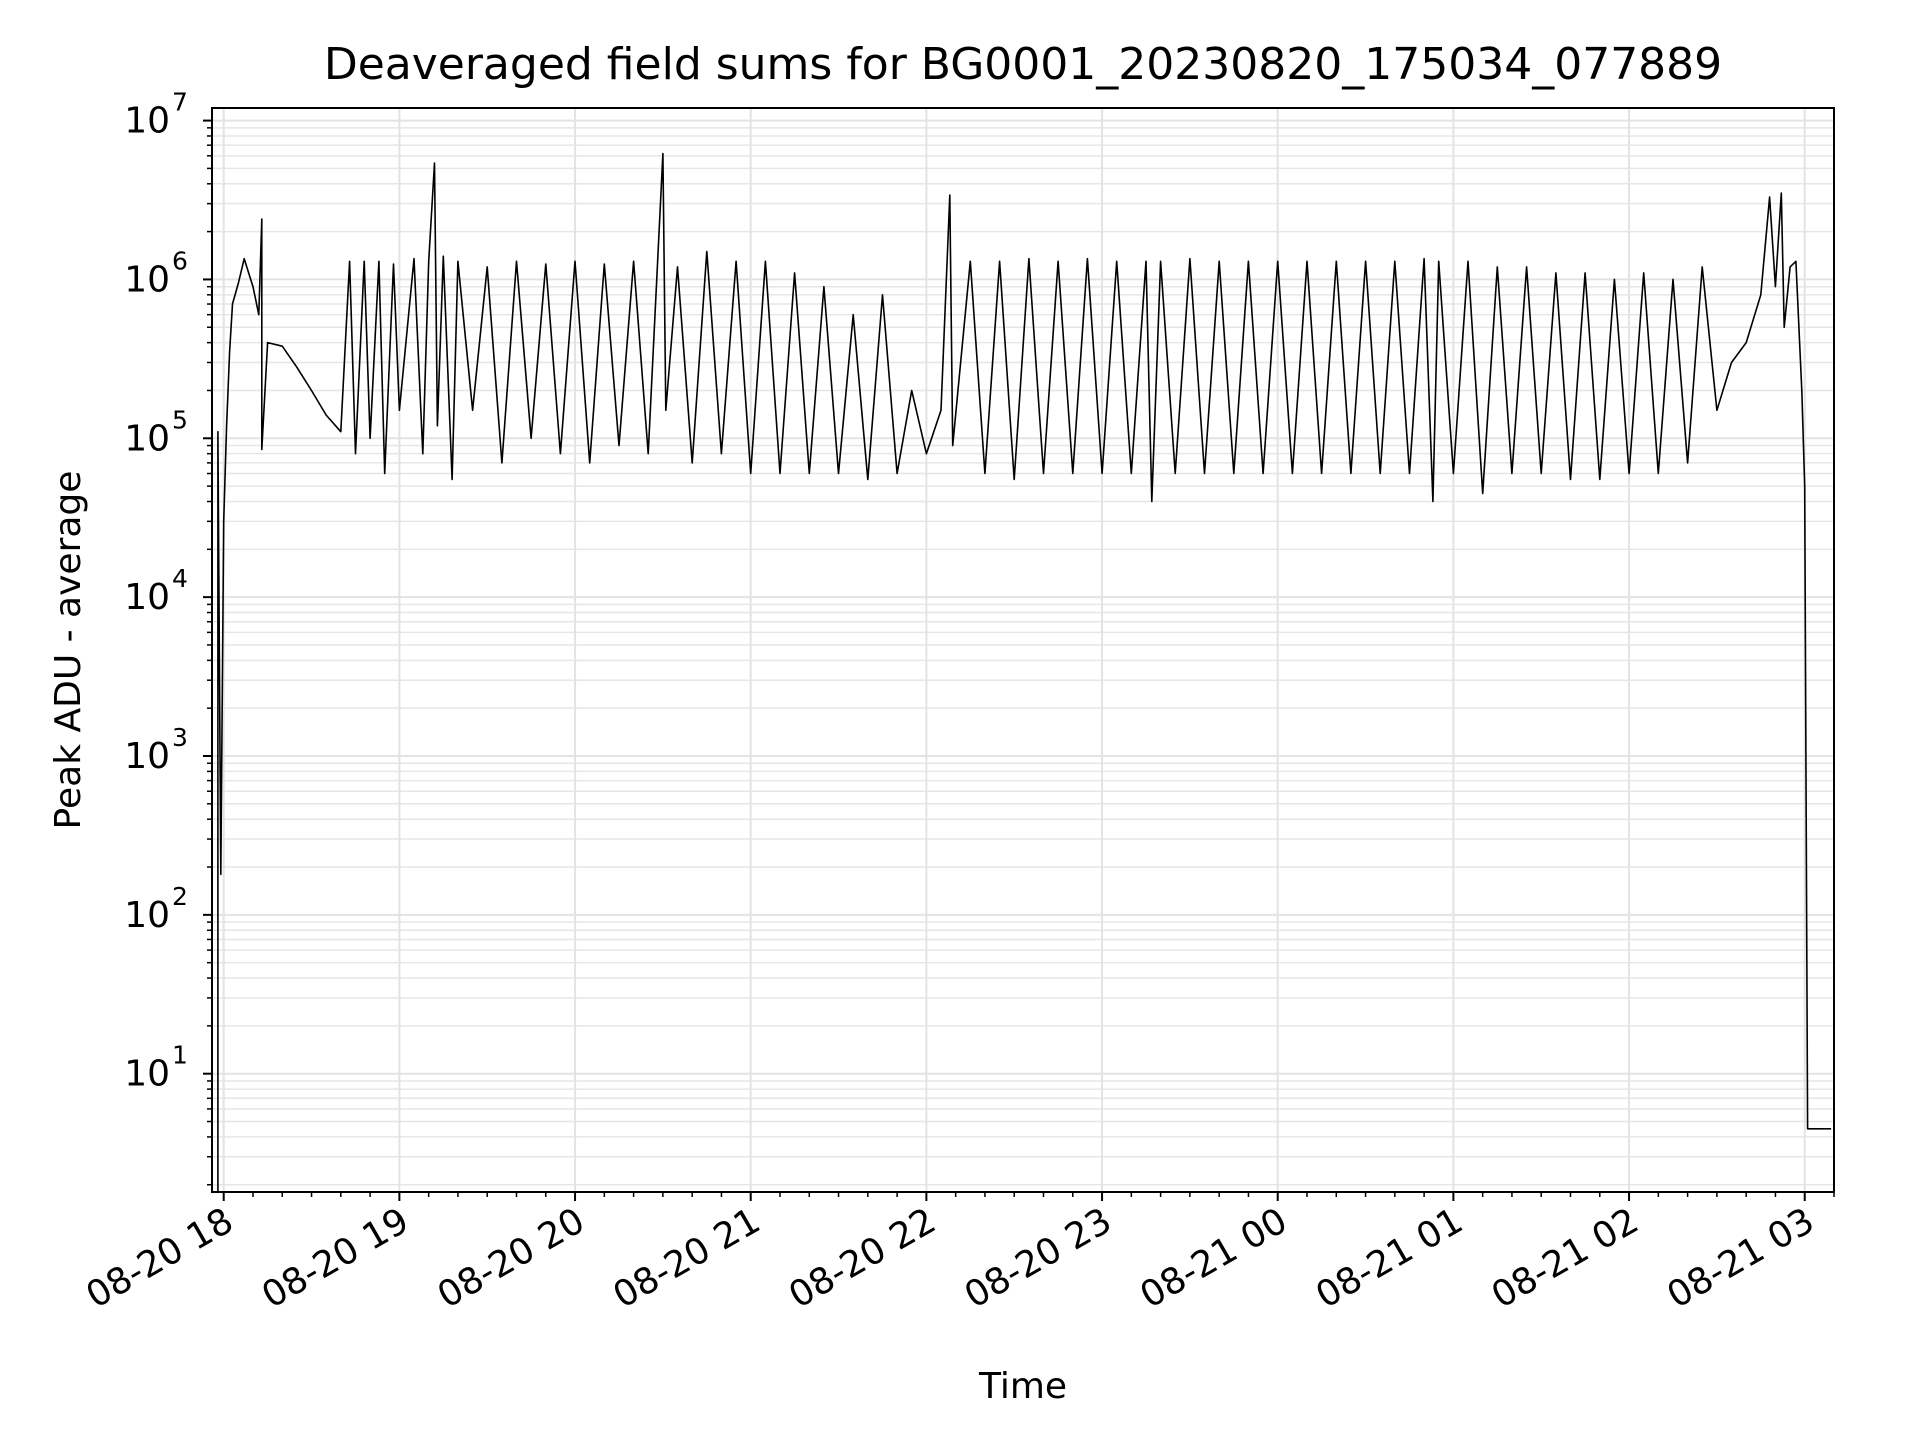 The width and height of the screenshot is (1920, 1440). Describe the element at coordinates (1022, 1386) in the screenshot. I see `x-axis-label: Time` at that location.